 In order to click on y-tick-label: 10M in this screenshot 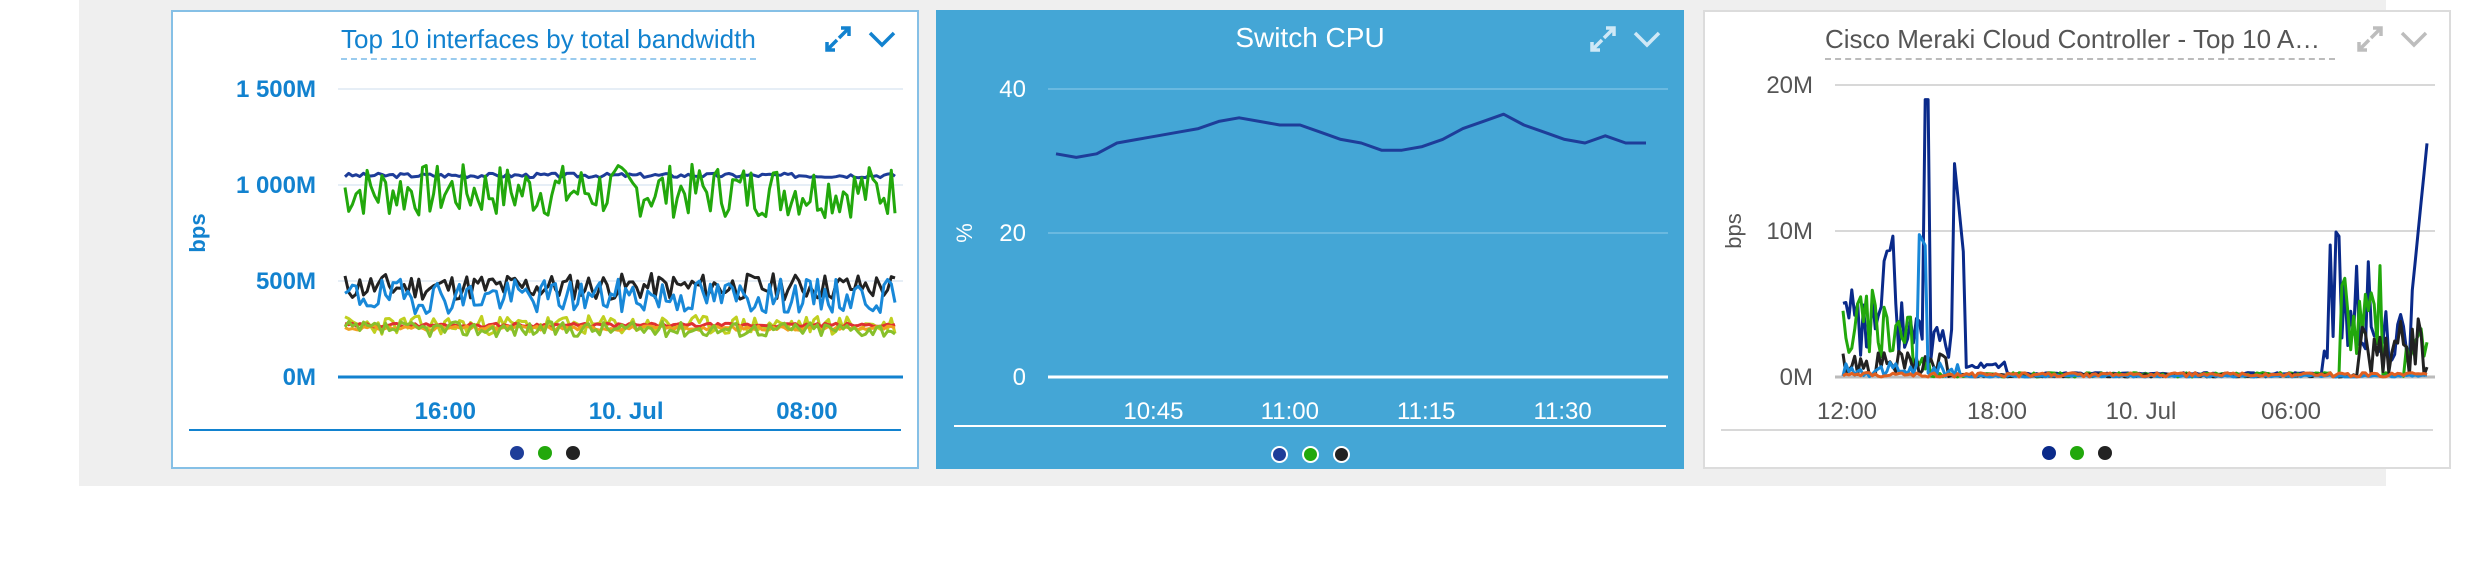, I will do `click(1789, 231)`.